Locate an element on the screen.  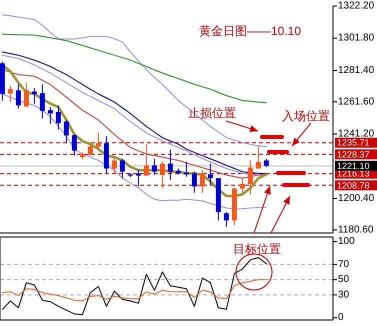
y-tick-label: 1301.80 is located at coordinates (356, 38).